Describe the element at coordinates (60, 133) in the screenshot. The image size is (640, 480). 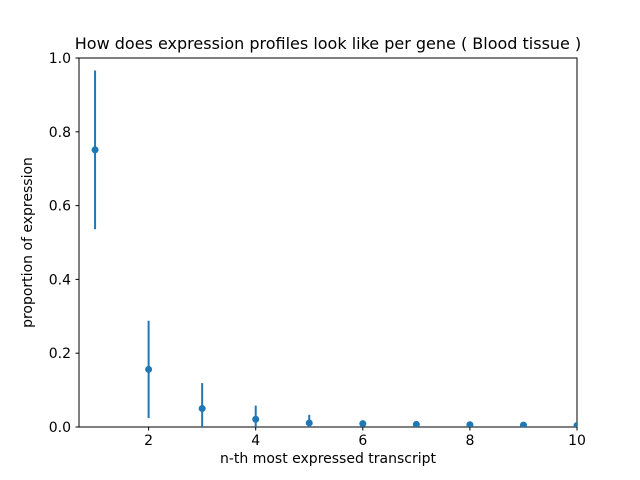
I see `y-tick-label: 0.8` at that location.